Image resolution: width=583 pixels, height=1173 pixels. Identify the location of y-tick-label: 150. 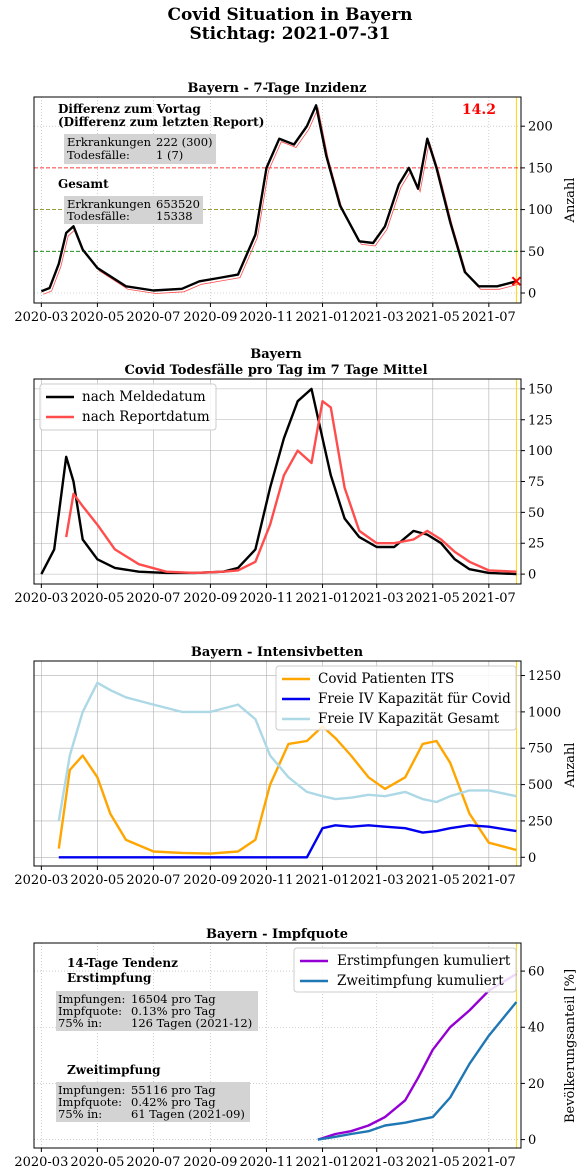
(540, 389).